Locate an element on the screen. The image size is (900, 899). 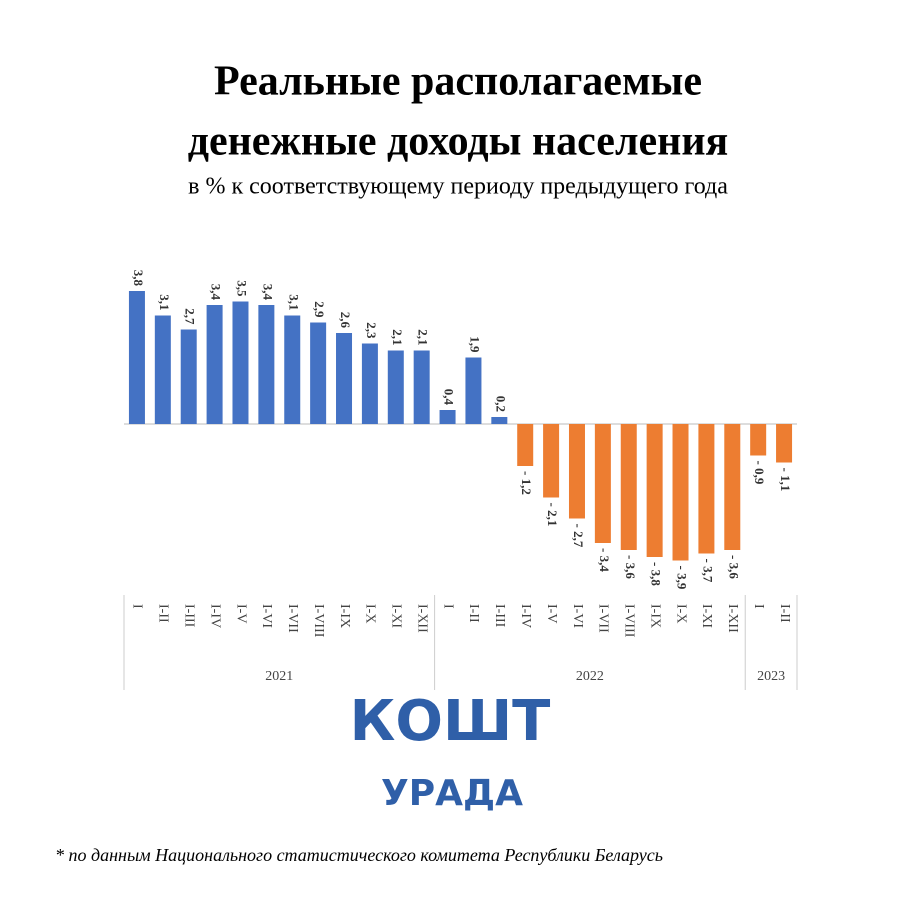
value-label: 2,9 is located at coordinates (319, 309).